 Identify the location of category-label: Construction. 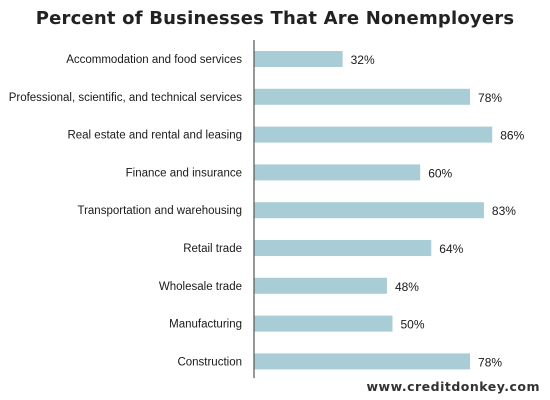
(209, 362).